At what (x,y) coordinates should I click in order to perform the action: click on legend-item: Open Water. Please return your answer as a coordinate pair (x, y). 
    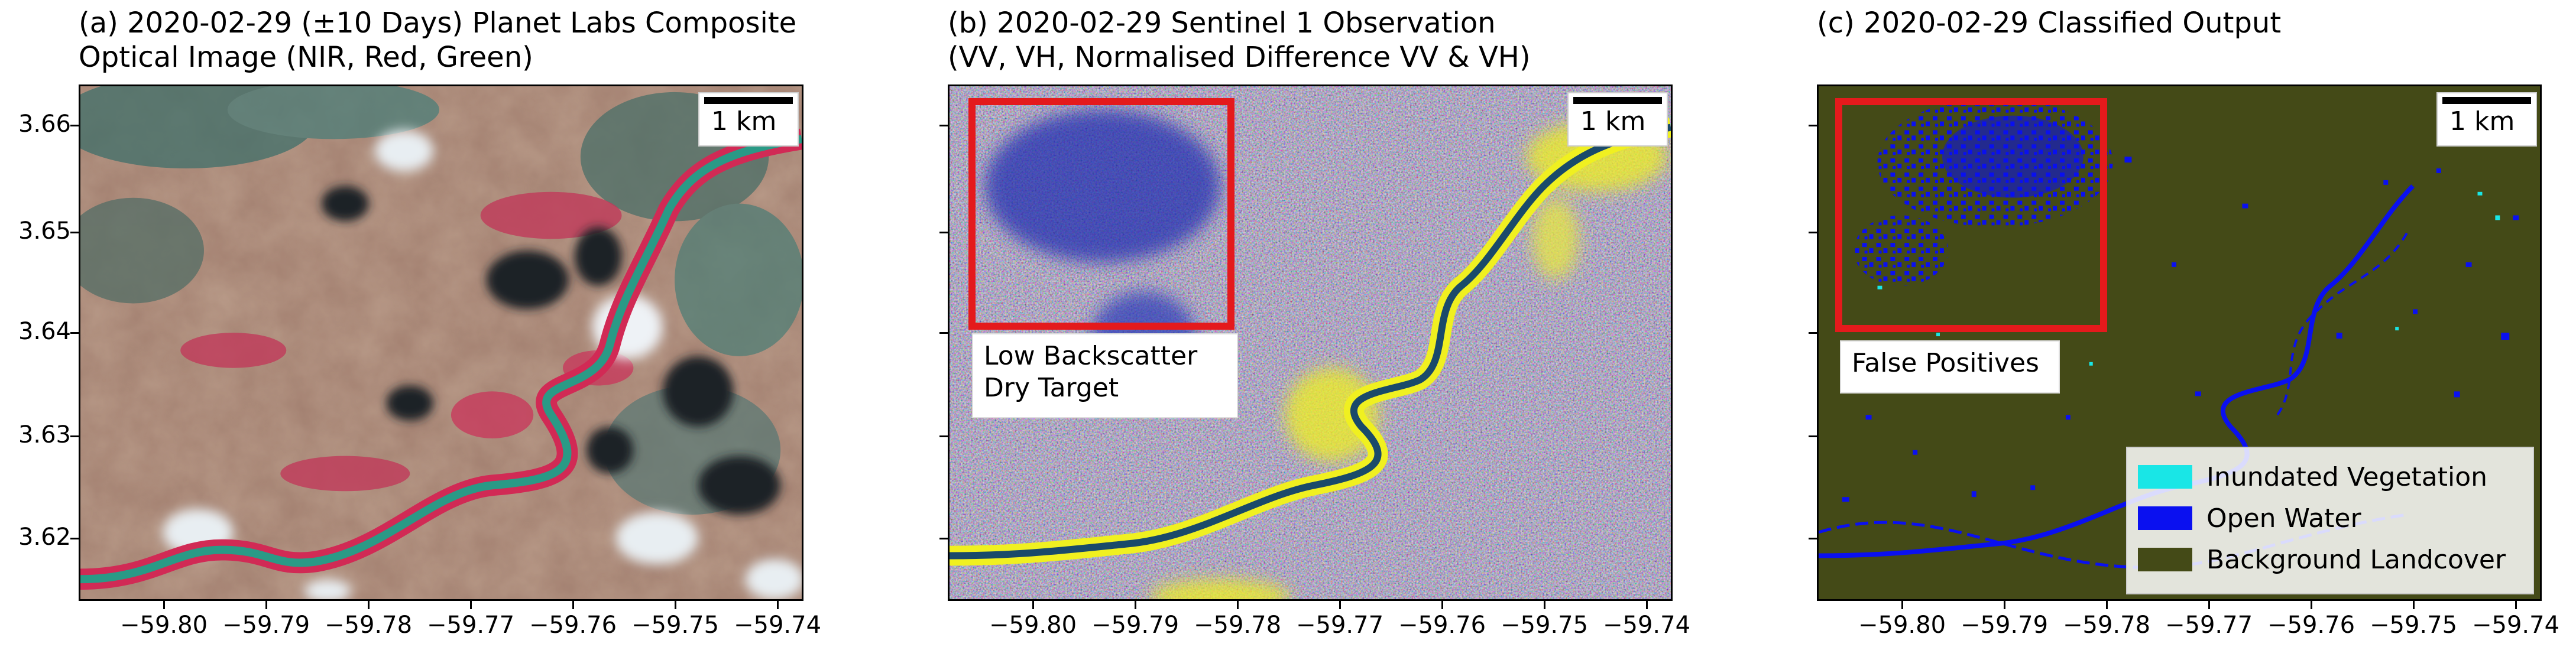
    Looking at the image, I should click on (2330, 518).